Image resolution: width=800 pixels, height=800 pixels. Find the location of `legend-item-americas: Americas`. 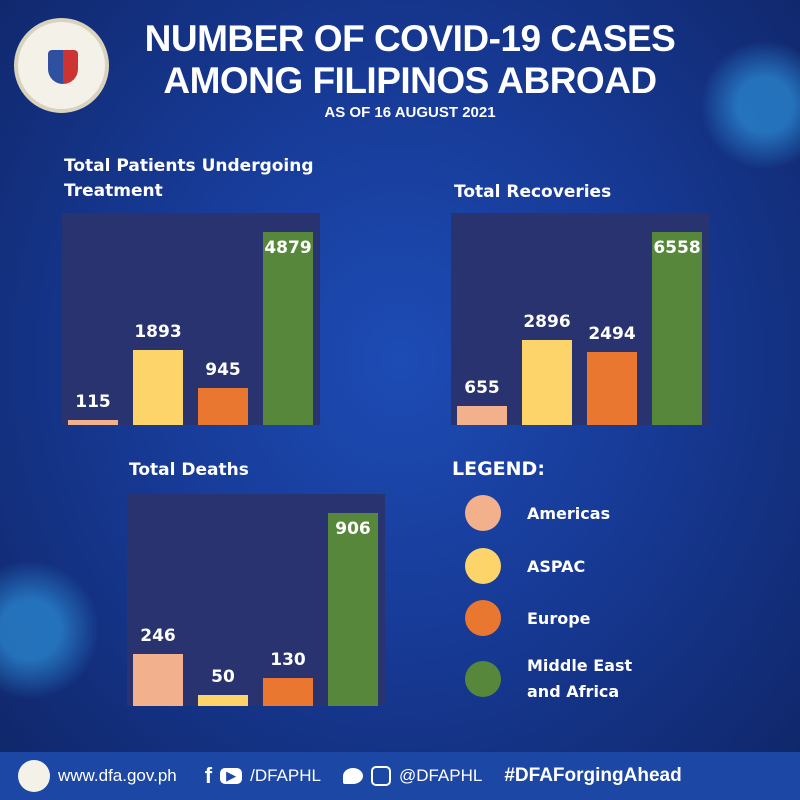

legend-item-americas: Americas is located at coordinates (537, 513).